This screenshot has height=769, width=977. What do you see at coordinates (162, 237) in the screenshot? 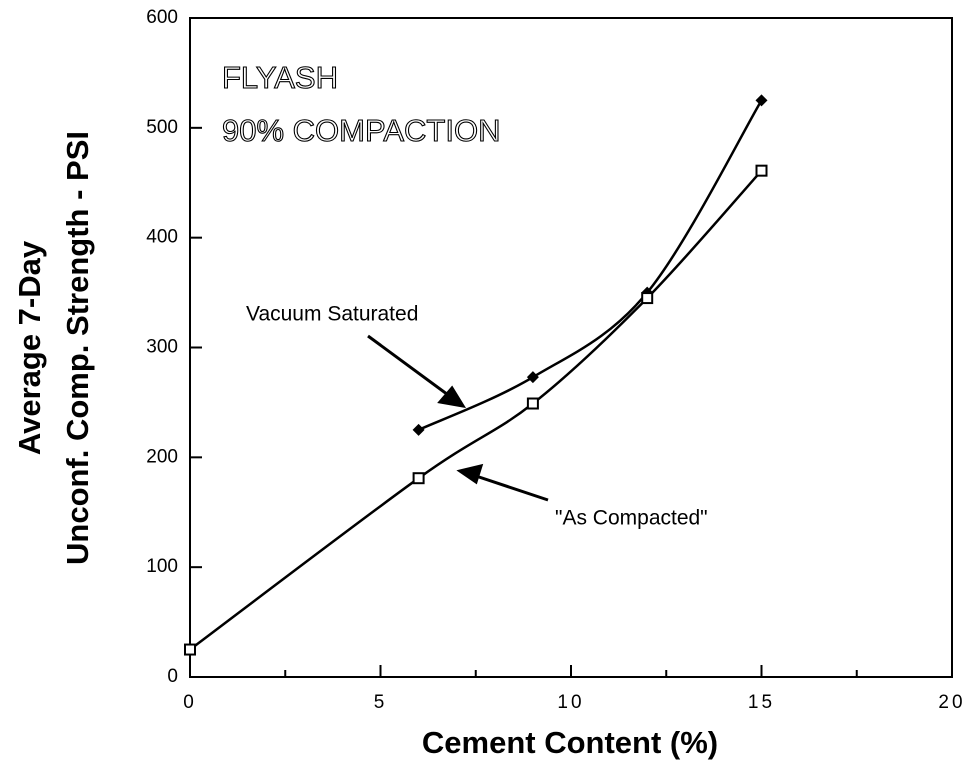
I see `y-tick-label: 400` at bounding box center [162, 237].